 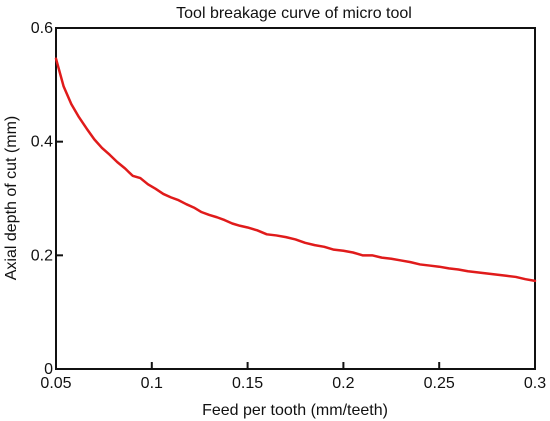 What do you see at coordinates (295, 410) in the screenshot?
I see `x-axis-label: Feed per tooth (mm/teeth)` at bounding box center [295, 410].